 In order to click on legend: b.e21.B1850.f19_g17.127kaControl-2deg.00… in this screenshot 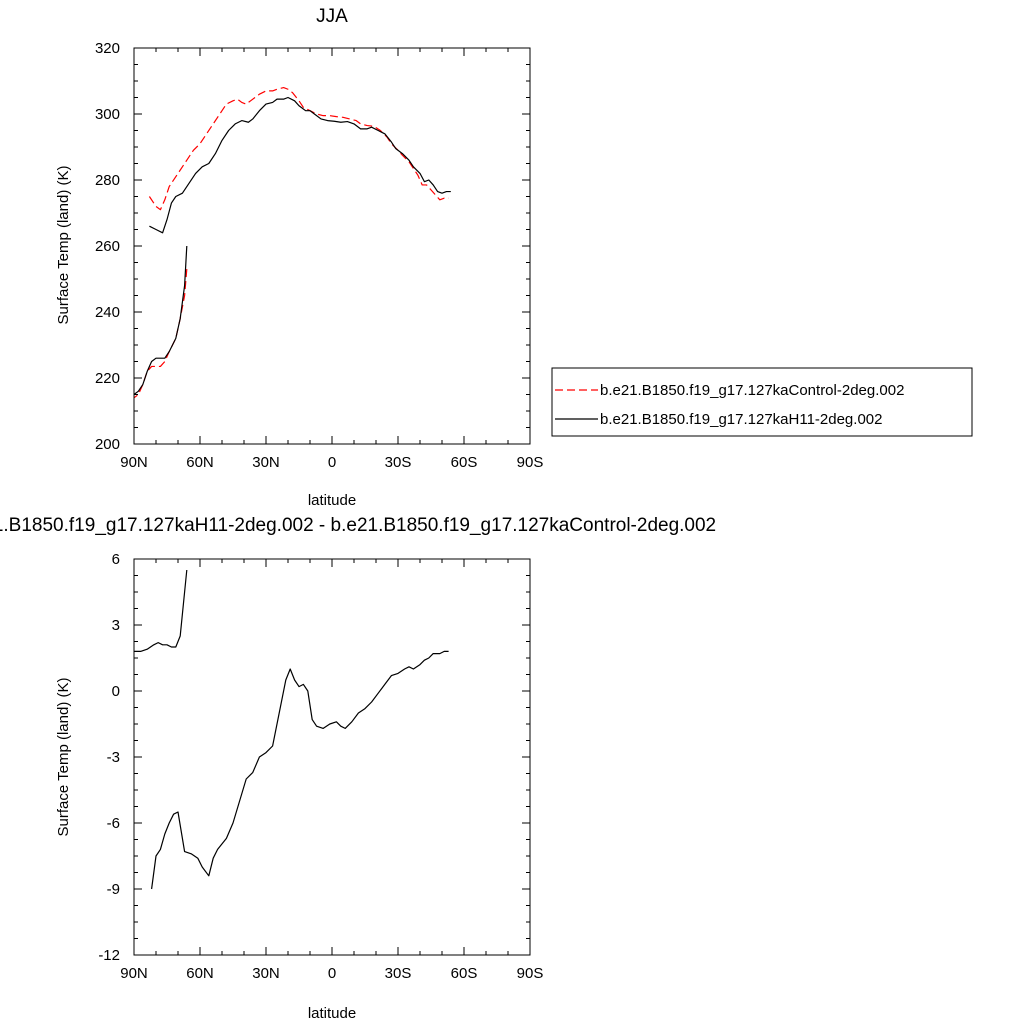, I will do `click(762, 402)`.